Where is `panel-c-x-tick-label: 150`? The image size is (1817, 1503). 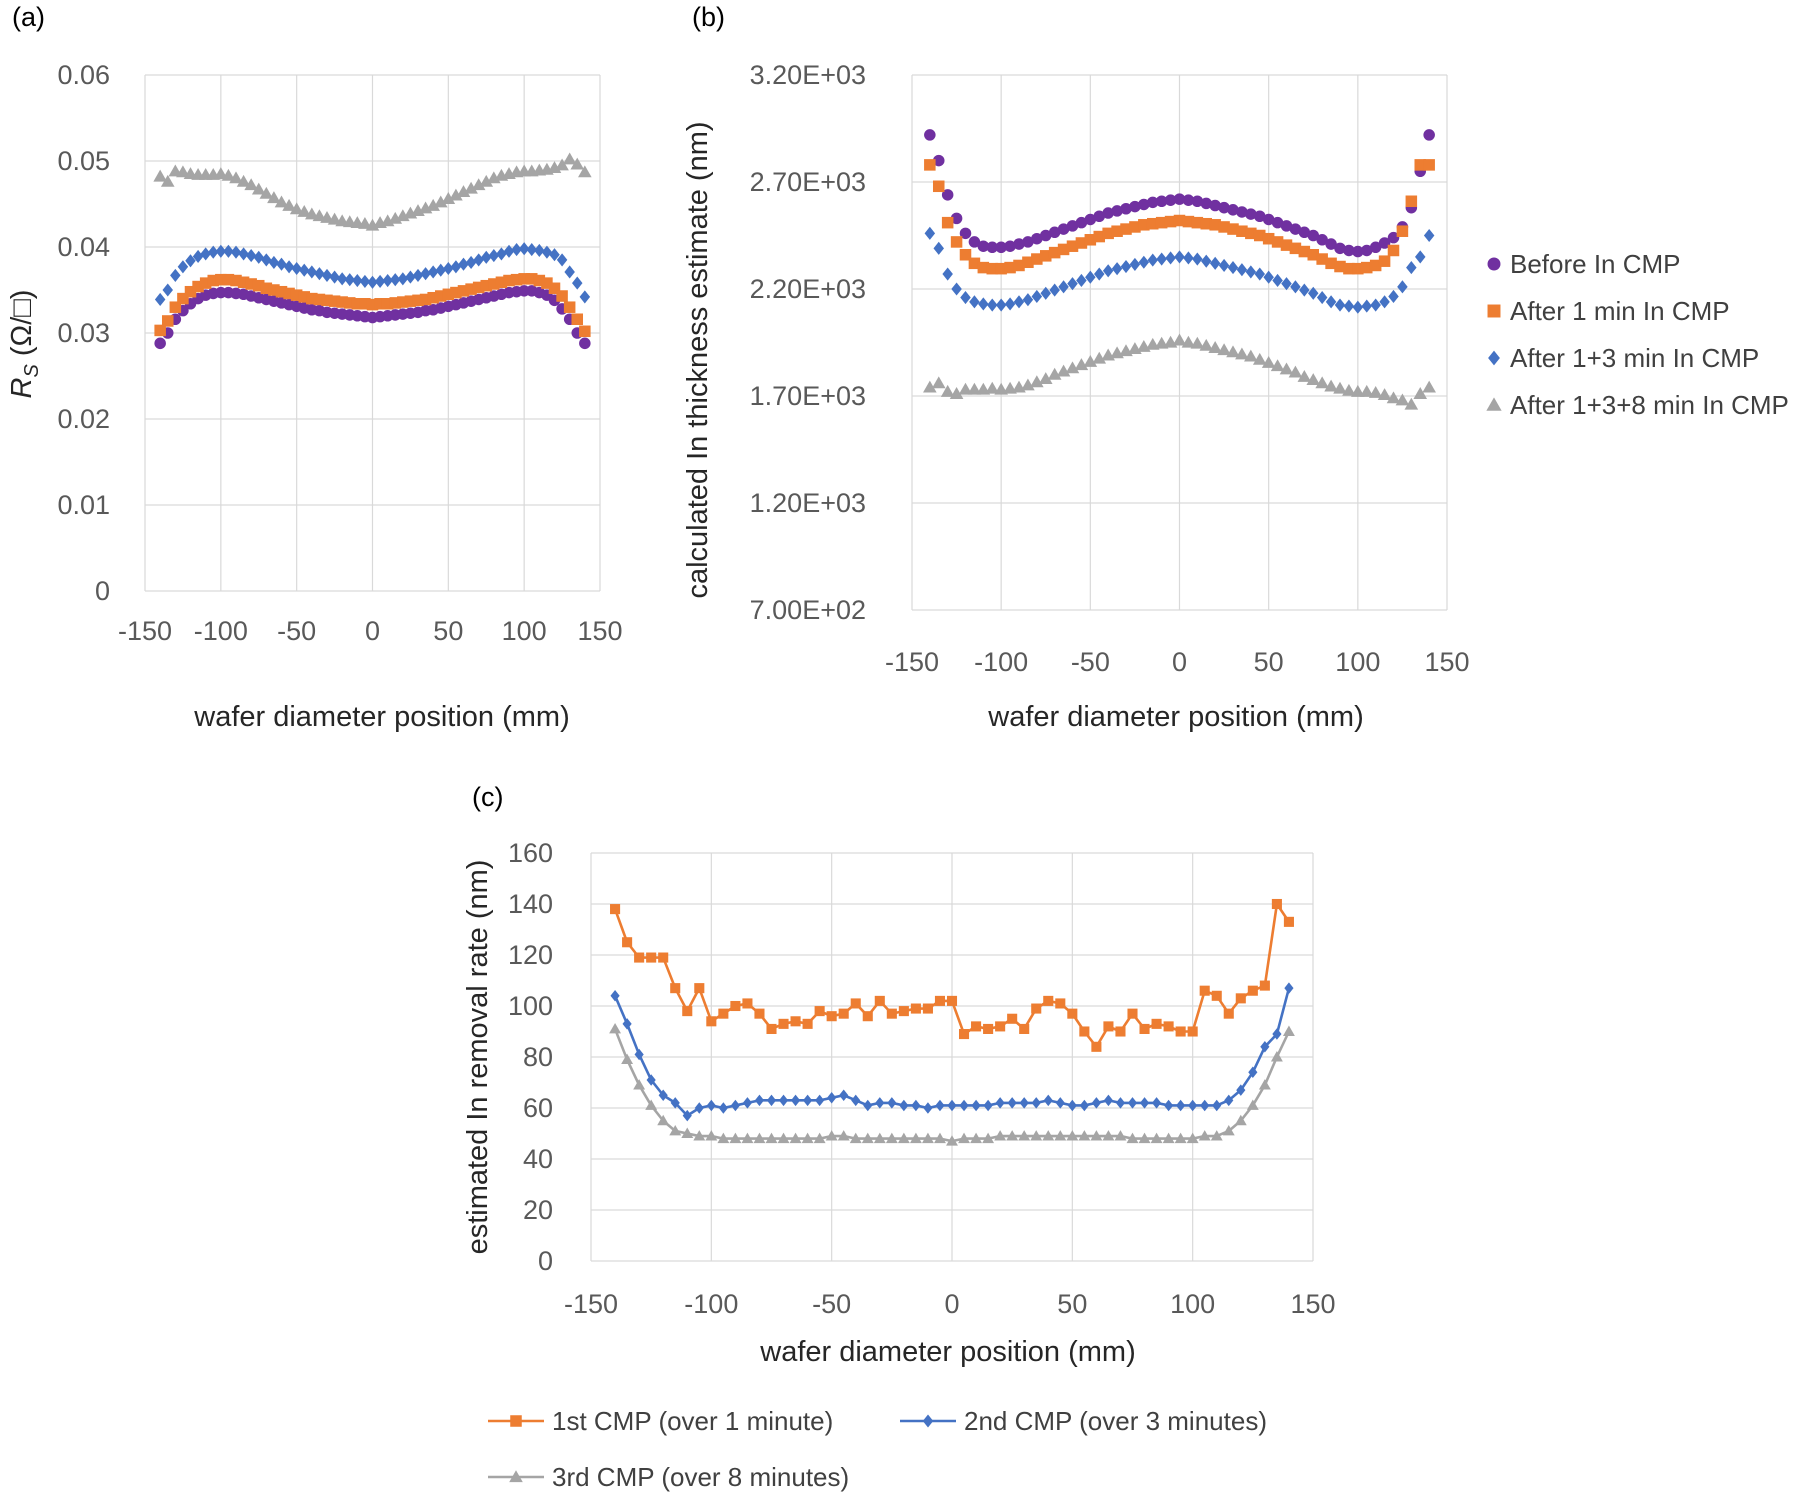
panel-c-x-tick-label: 150 is located at coordinates (1312, 1304).